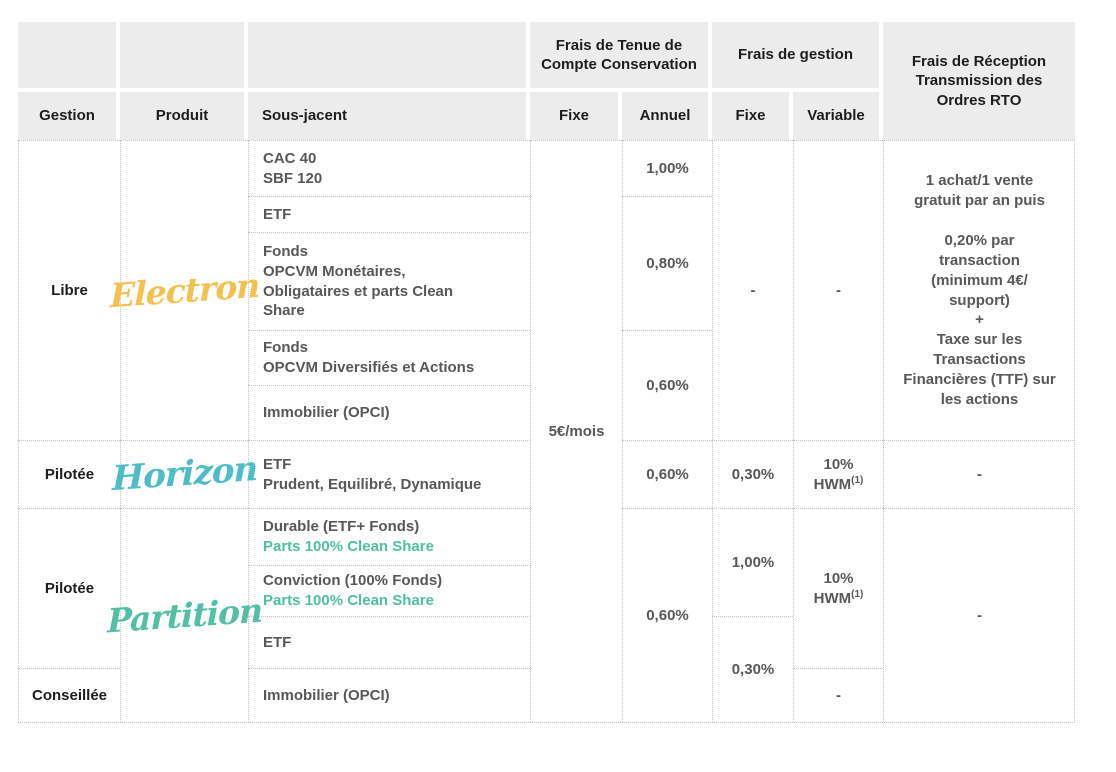  I want to click on variable-partition-hwm: HWM(1), so click(838, 597).